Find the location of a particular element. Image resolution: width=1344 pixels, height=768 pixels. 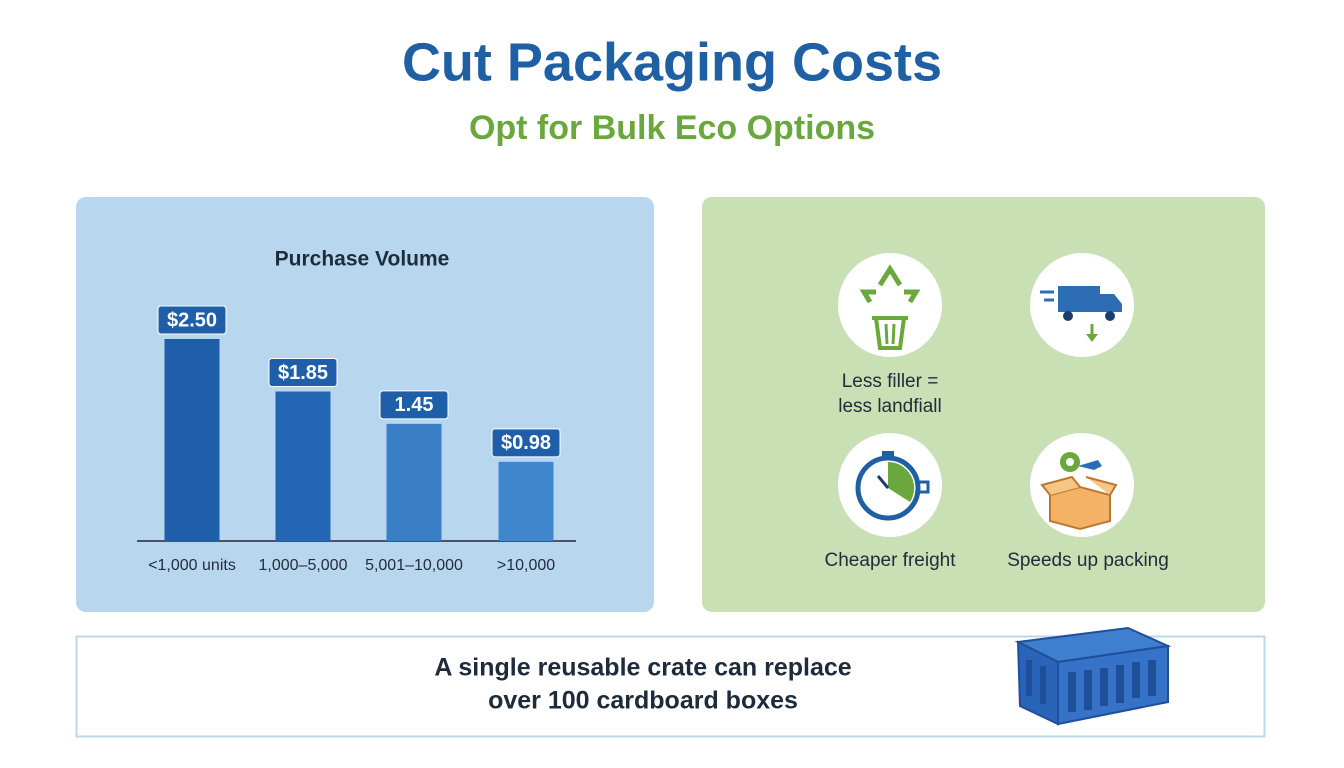

crate-icon is located at coordinates (1093, 676).